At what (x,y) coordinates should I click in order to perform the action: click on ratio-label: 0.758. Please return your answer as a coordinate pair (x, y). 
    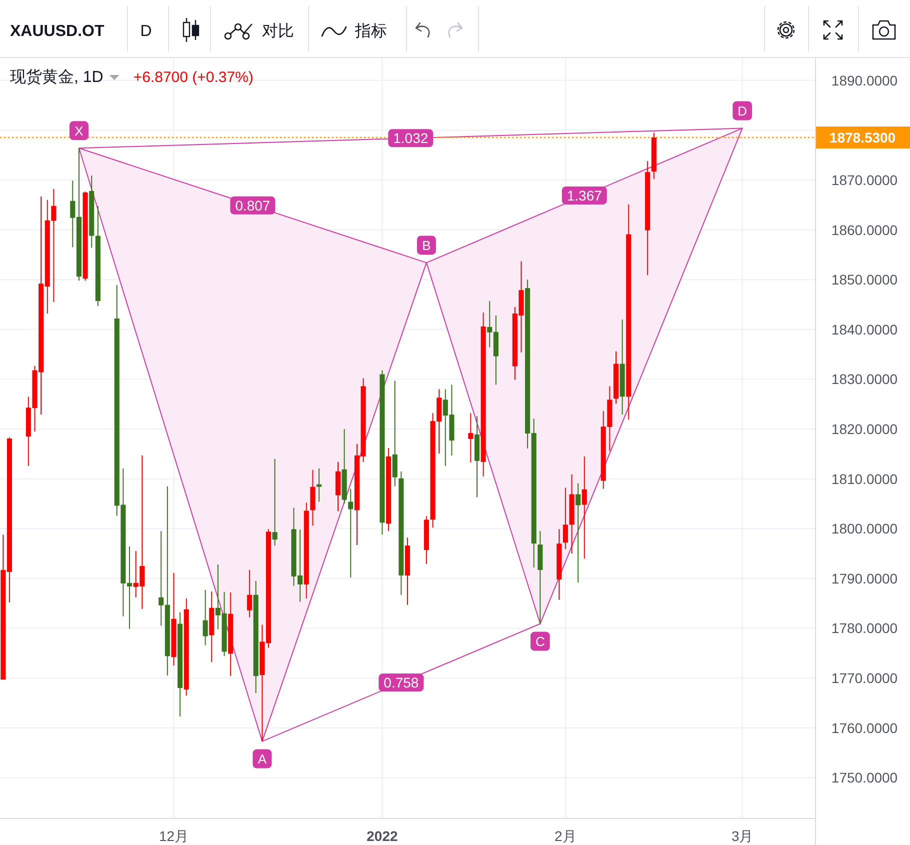
    Looking at the image, I should click on (401, 683).